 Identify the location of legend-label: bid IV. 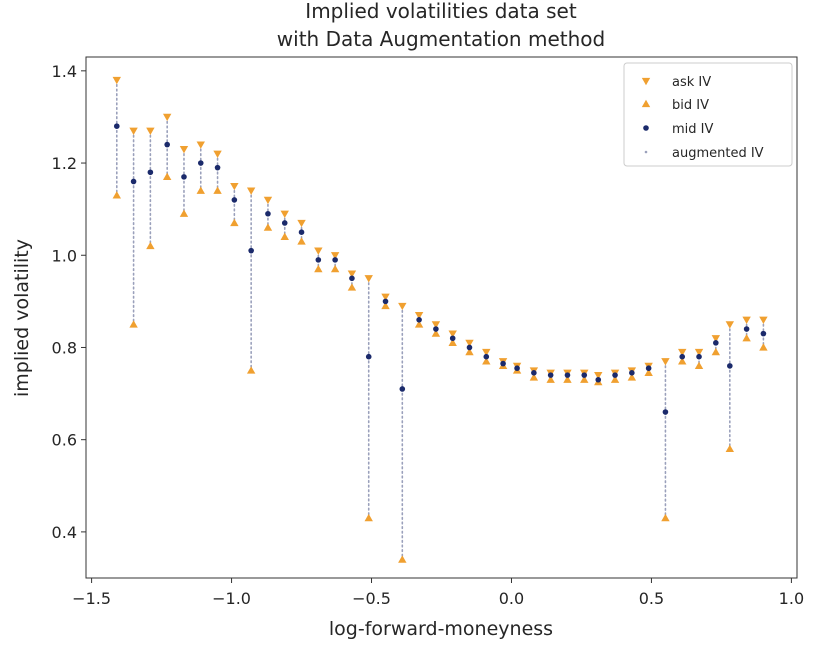
(690, 105).